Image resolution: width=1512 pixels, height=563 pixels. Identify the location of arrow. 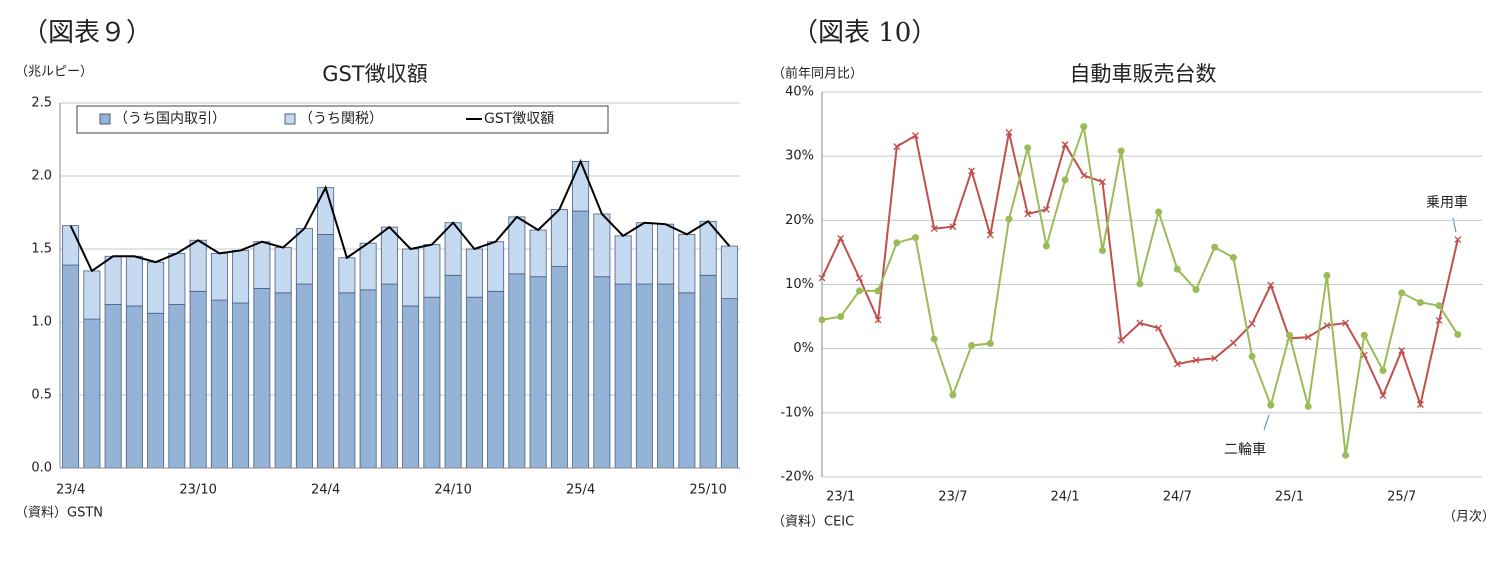
(1266, 422).